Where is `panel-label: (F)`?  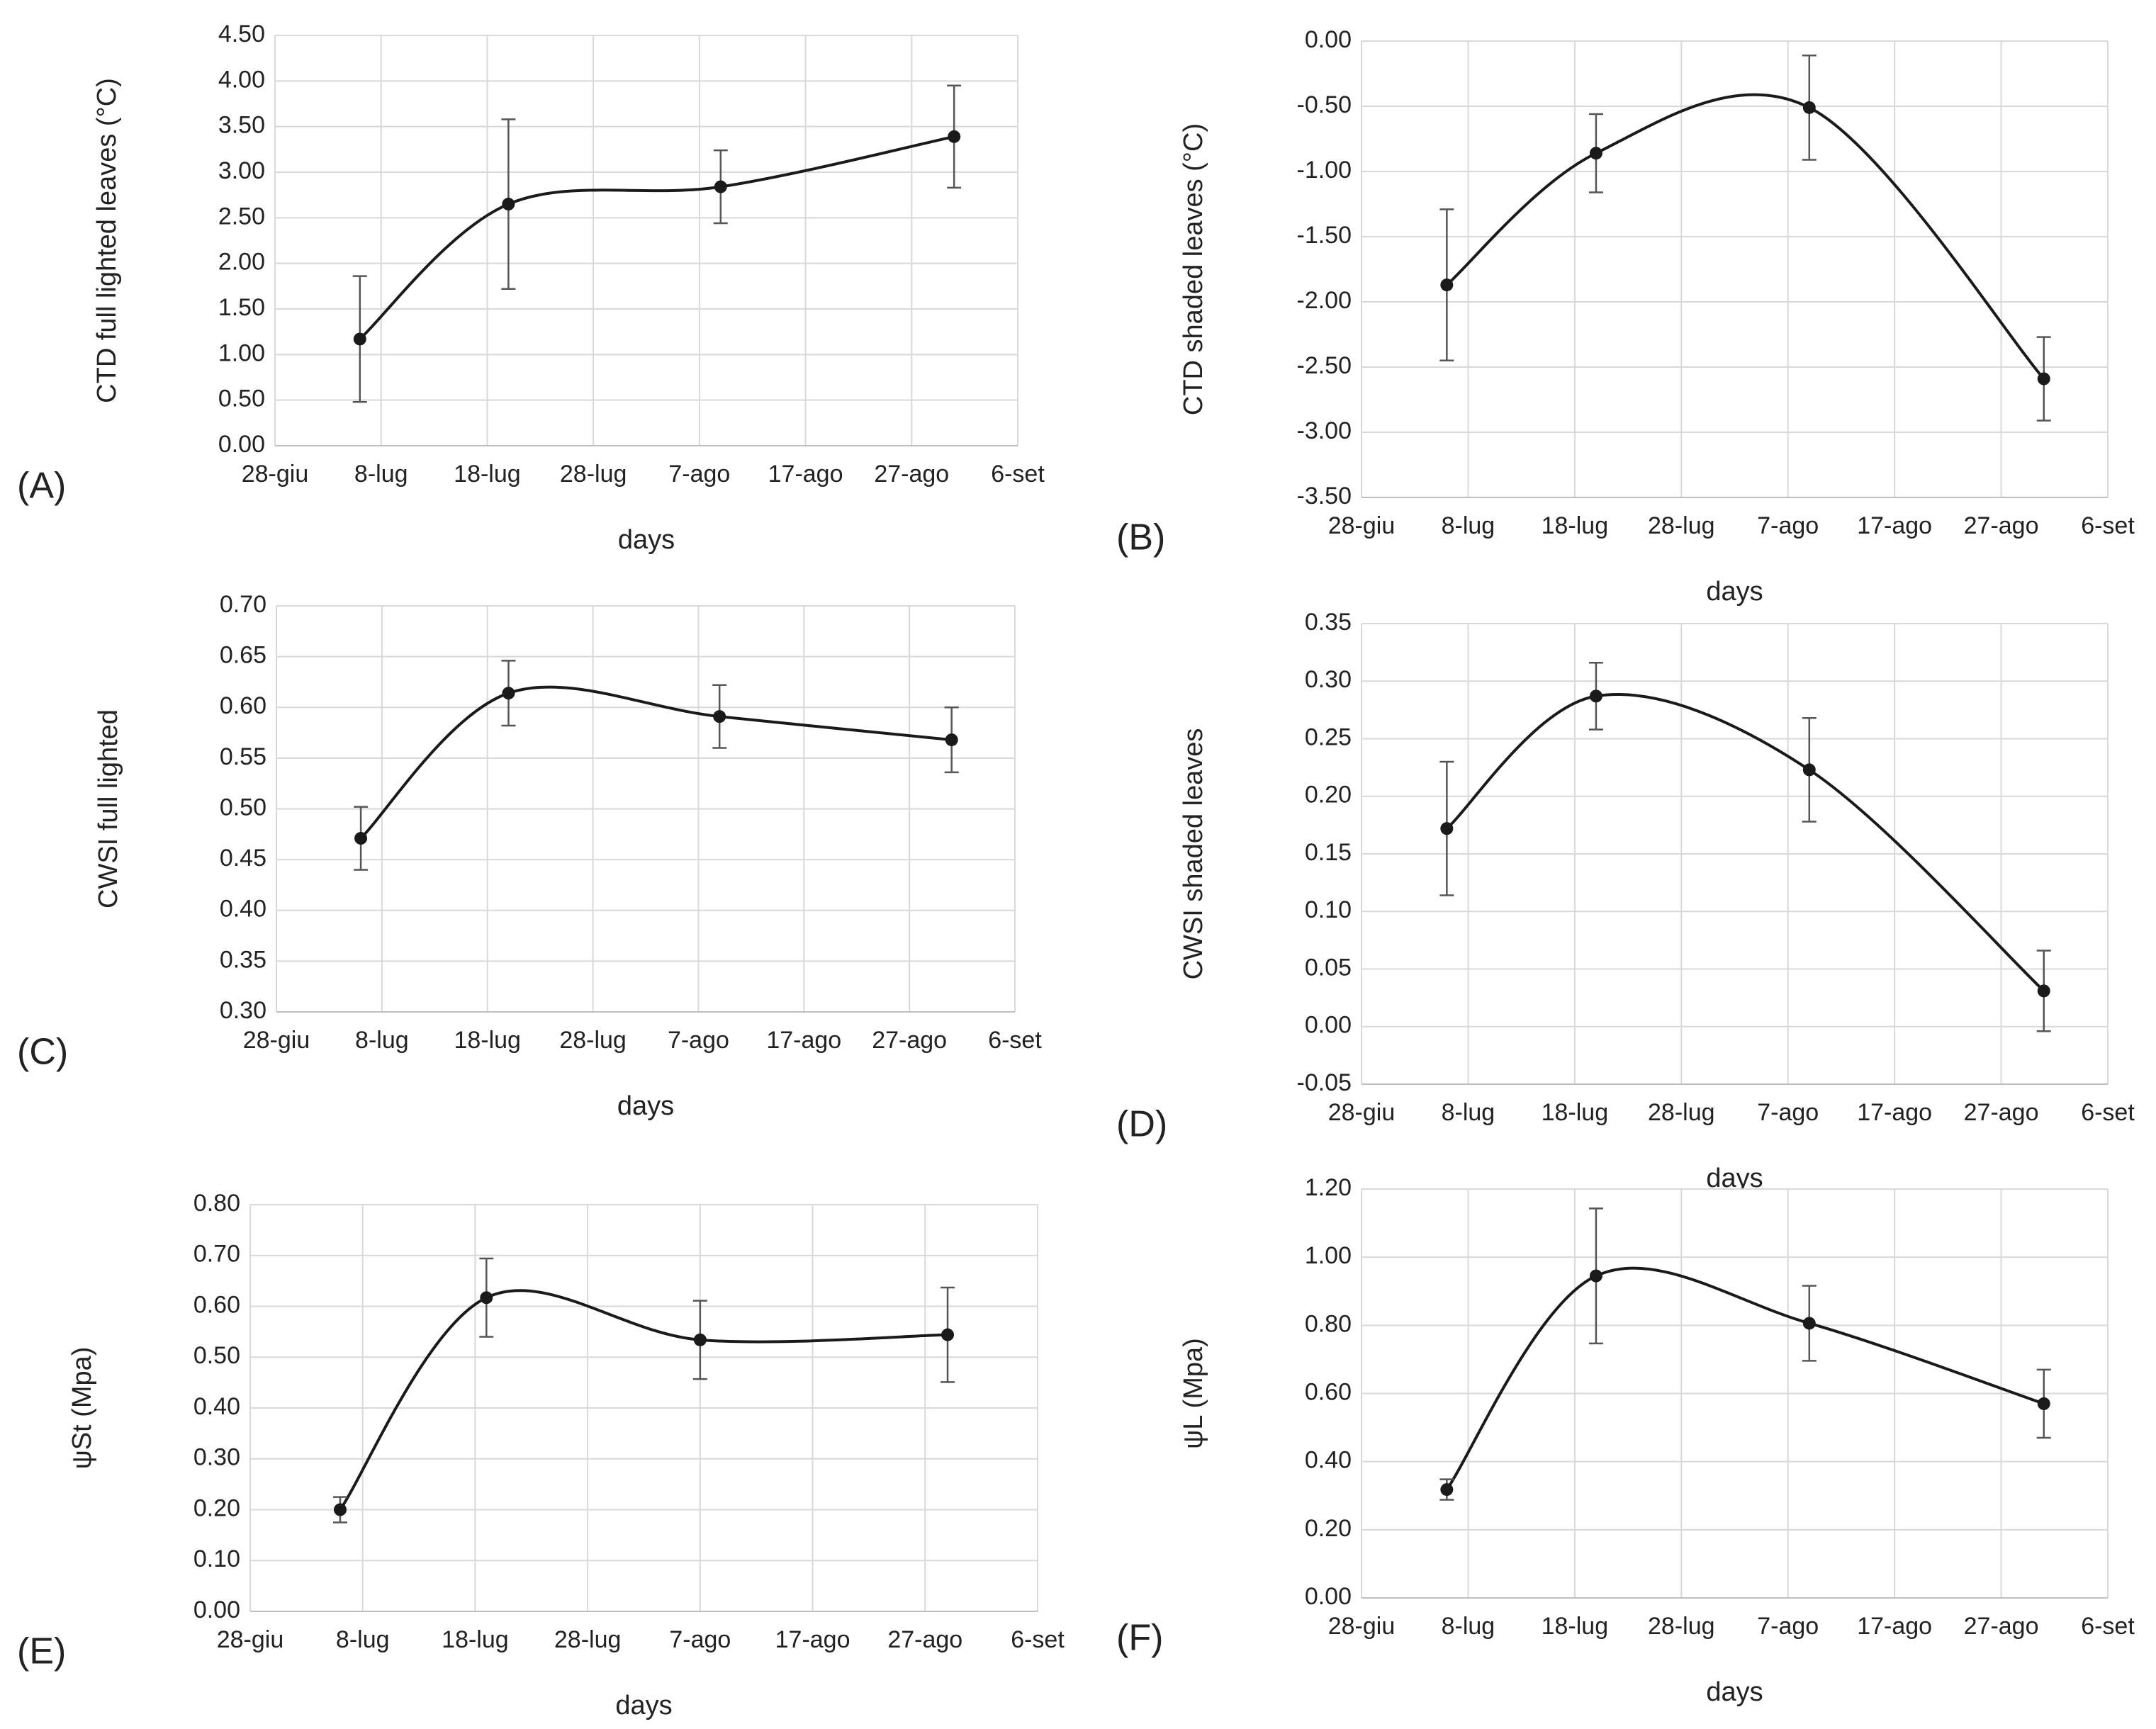
panel-label: (F) is located at coordinates (1139, 1638).